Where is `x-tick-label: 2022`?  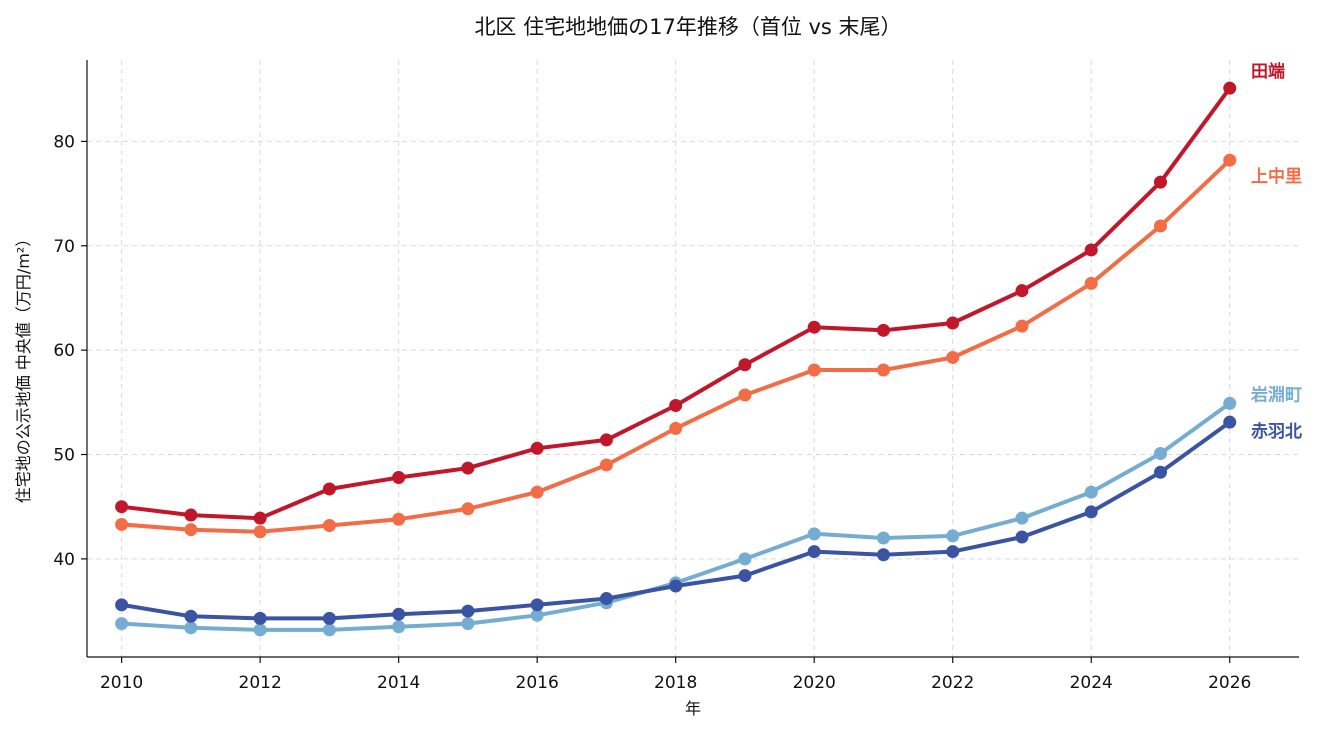 x-tick-label: 2022 is located at coordinates (952, 683).